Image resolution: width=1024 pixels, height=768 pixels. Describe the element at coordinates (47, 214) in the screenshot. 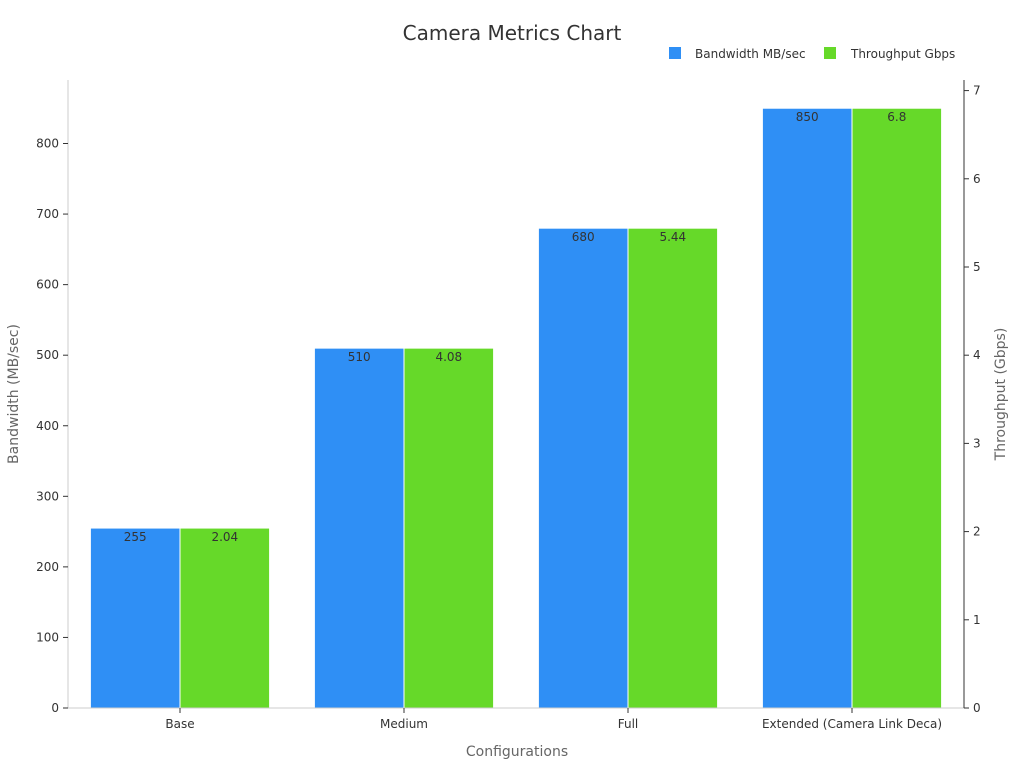

I see `y-tick-label-700: 700` at that location.